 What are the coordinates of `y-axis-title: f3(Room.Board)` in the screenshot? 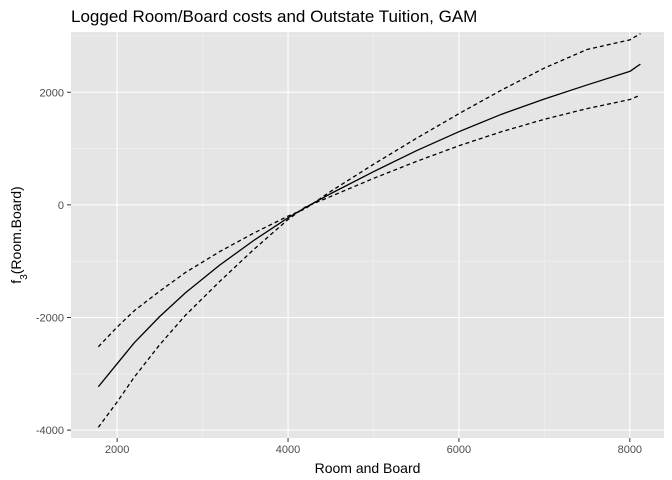 It's located at (19, 234).